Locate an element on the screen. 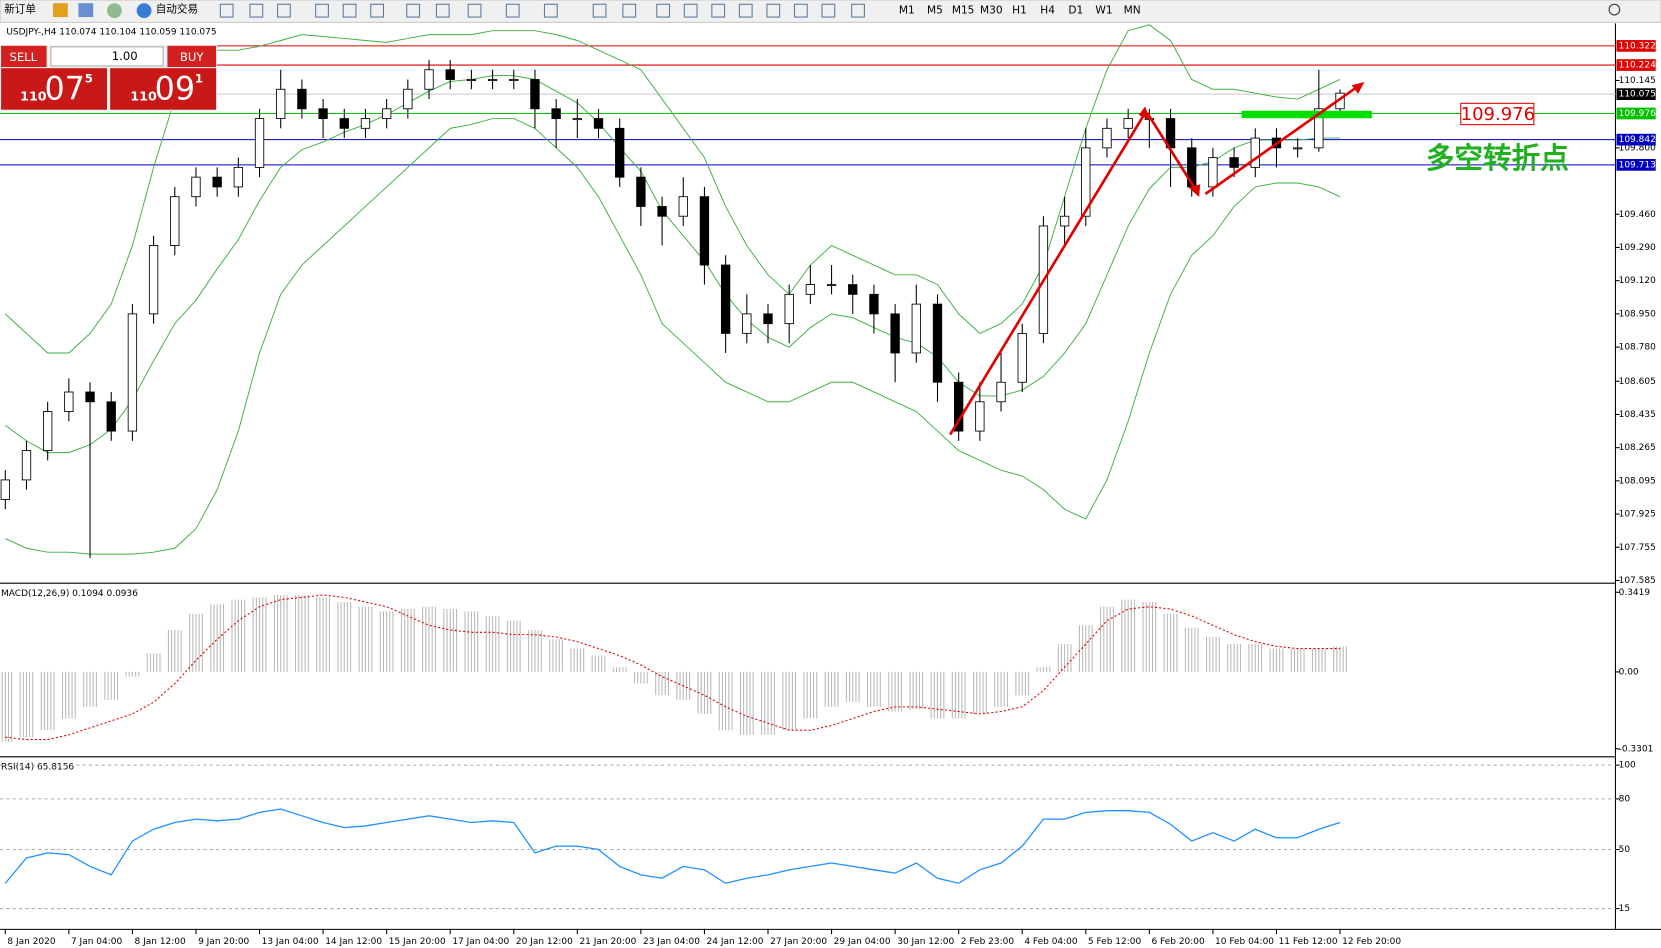 The width and height of the screenshot is (1661, 948). new-order-button: 新订单 is located at coordinates (20, 9).